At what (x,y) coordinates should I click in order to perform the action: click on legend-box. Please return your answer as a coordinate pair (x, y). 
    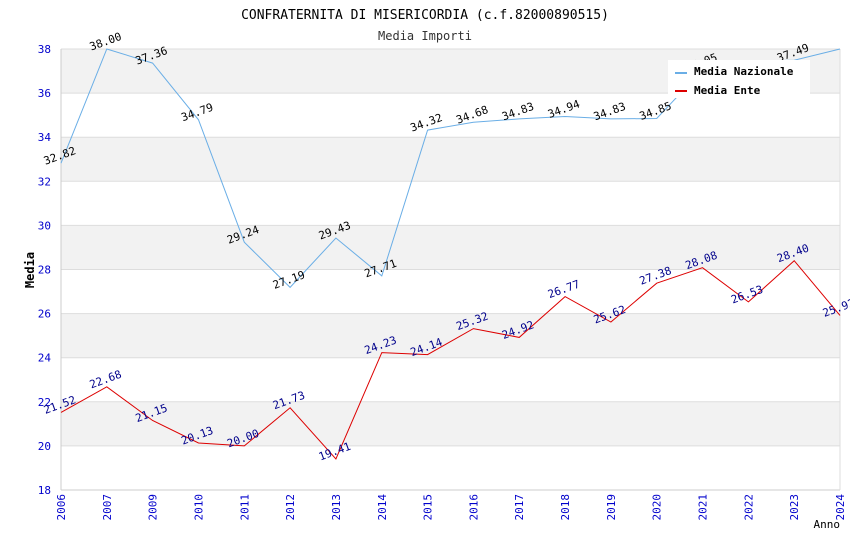
    Looking at the image, I should click on (739, 79).